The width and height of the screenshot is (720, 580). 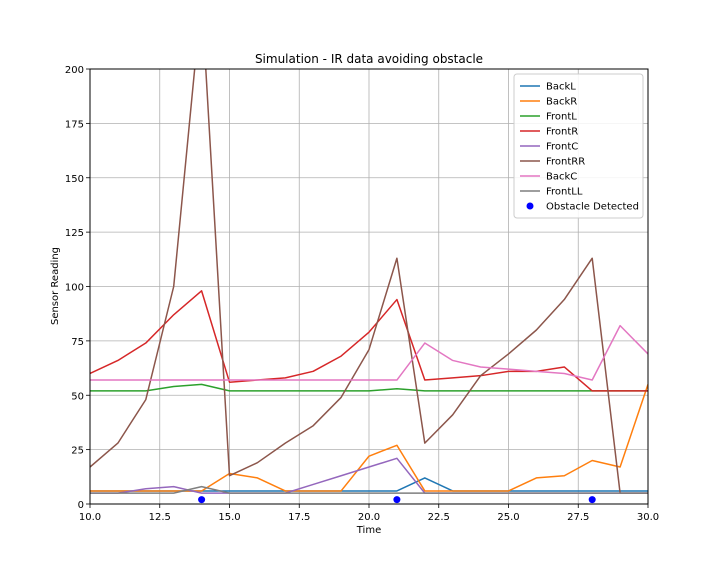 I want to click on legend-label: Obstacle Detected, so click(x=592, y=207).